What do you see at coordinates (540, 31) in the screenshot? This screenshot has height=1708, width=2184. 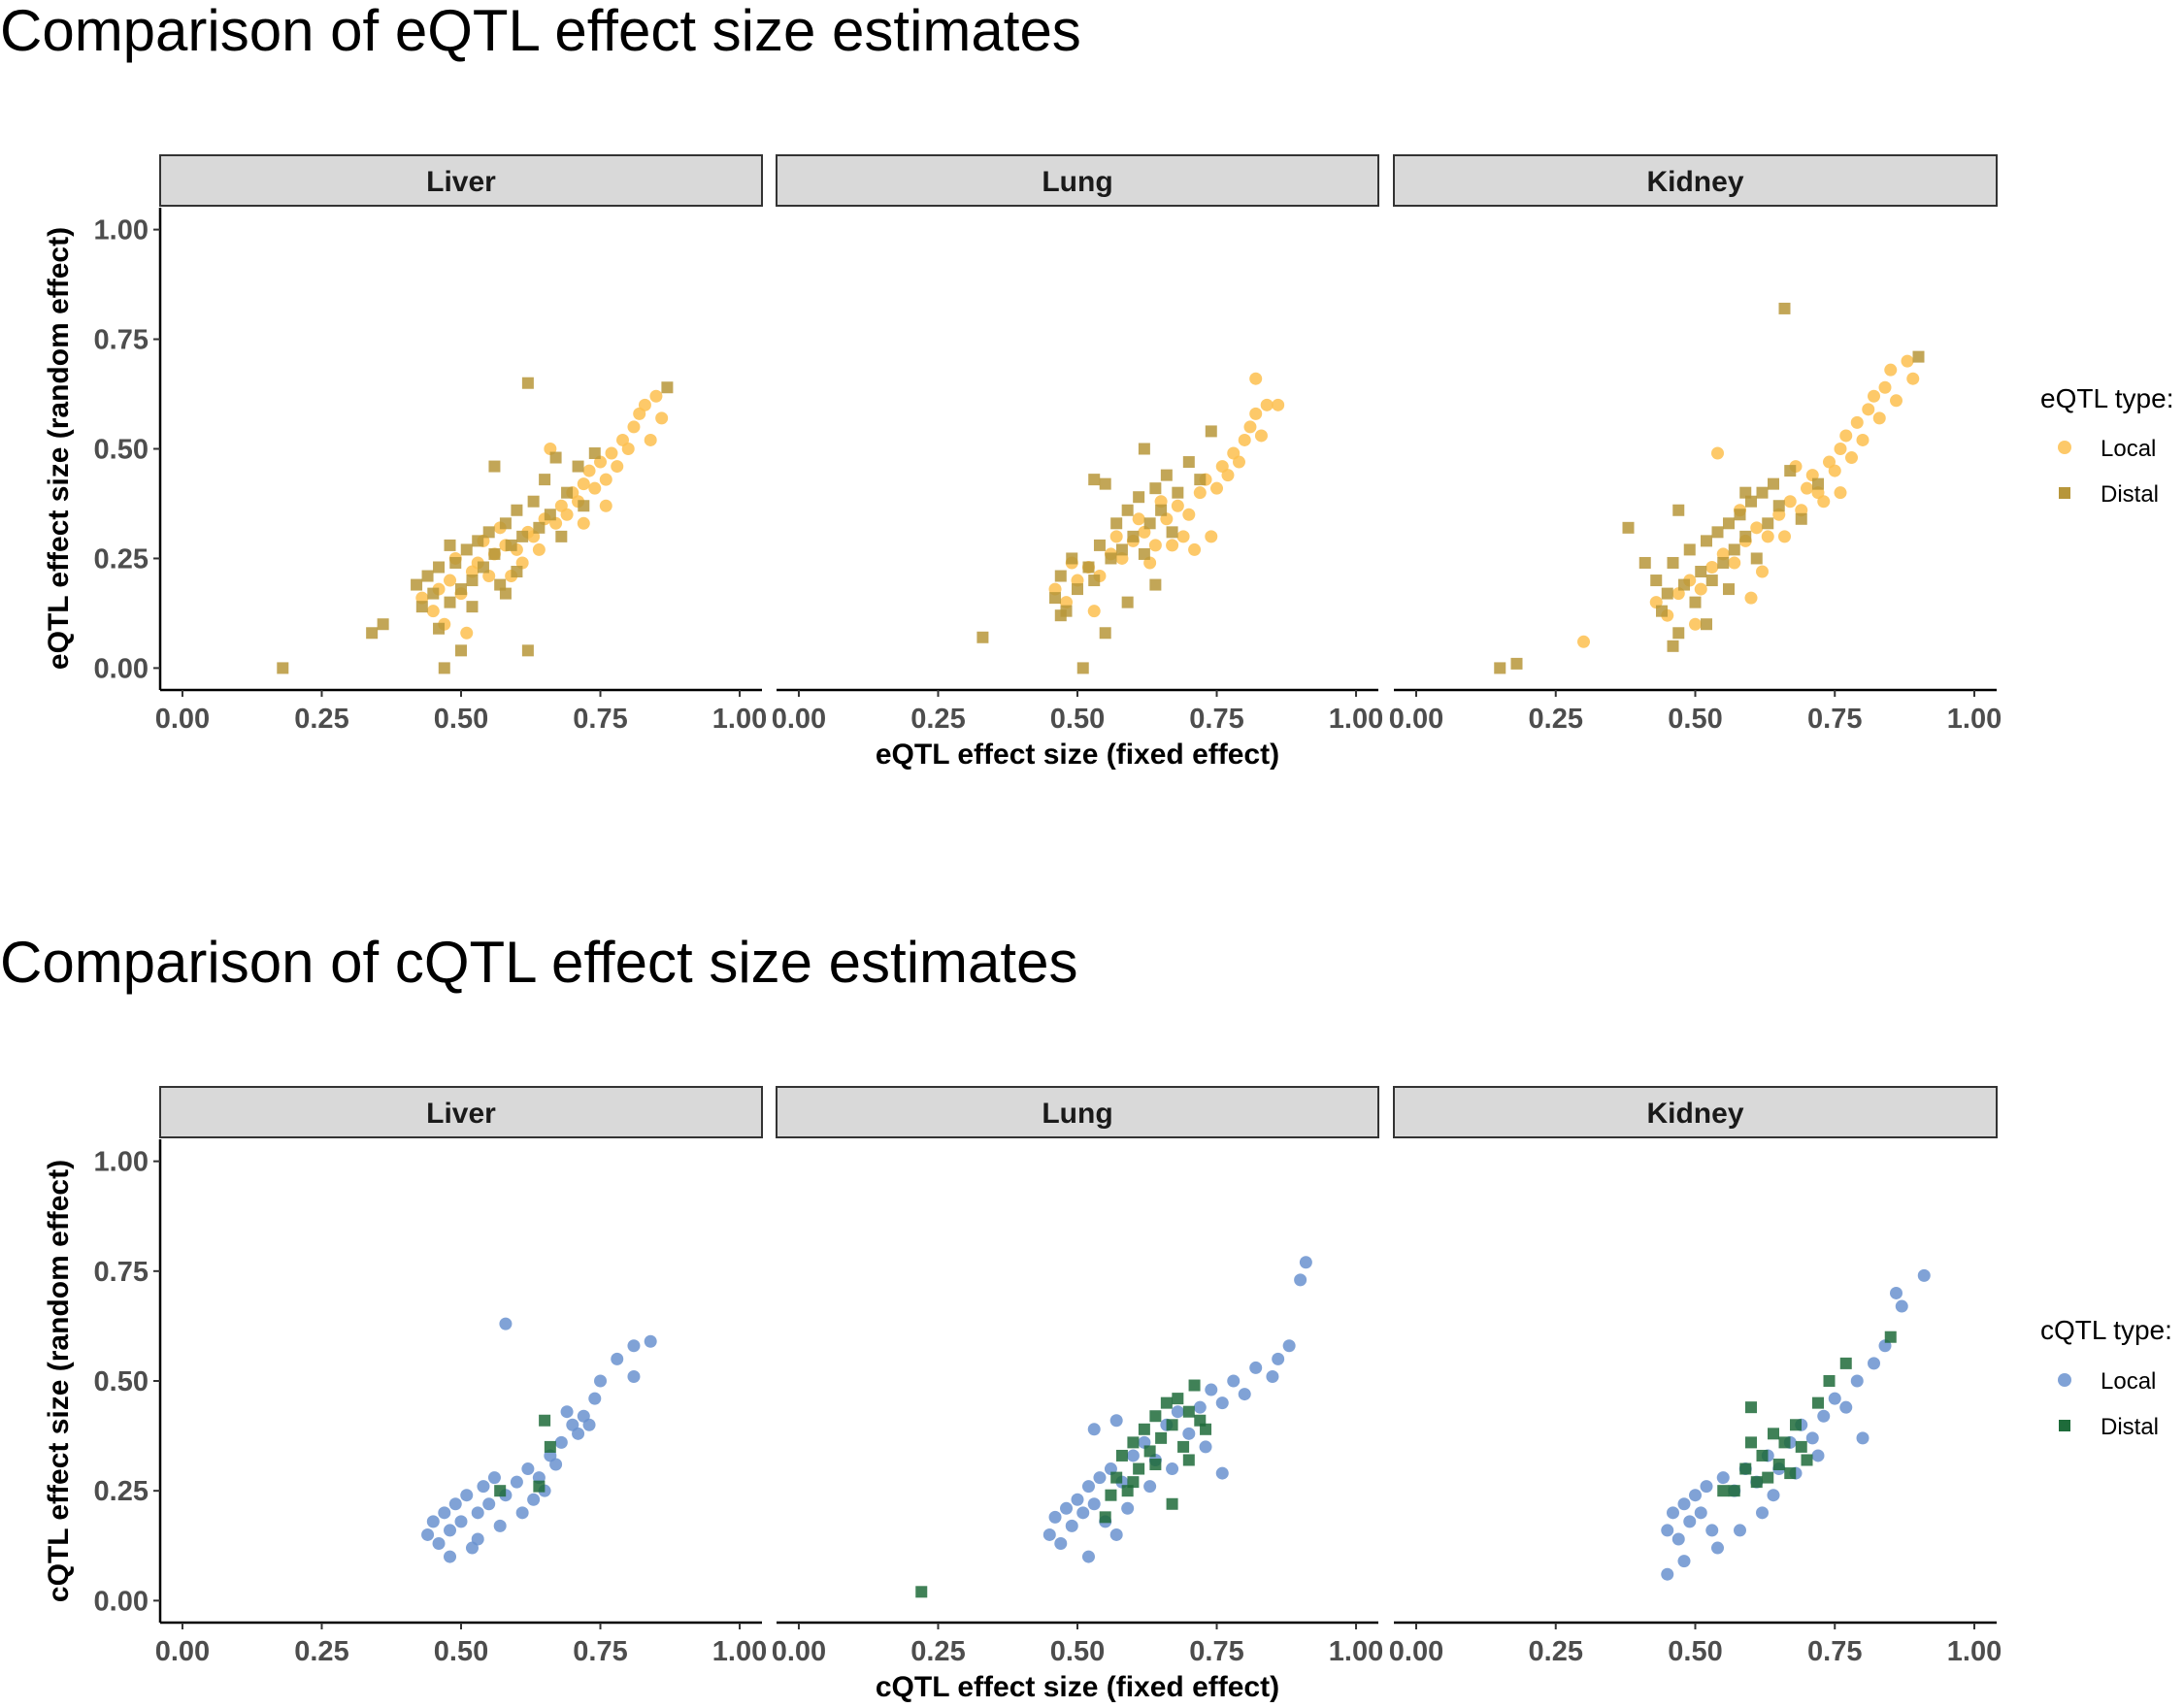 I see `chart-title: Comparison of eQTL effect size estimates` at bounding box center [540, 31].